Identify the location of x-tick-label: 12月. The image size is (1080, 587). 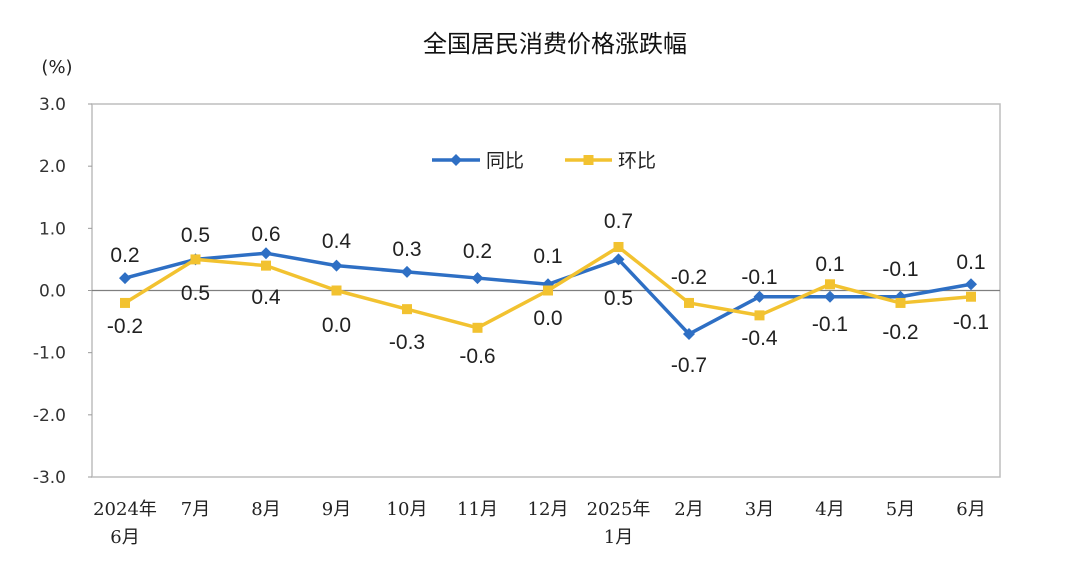
(548, 509).